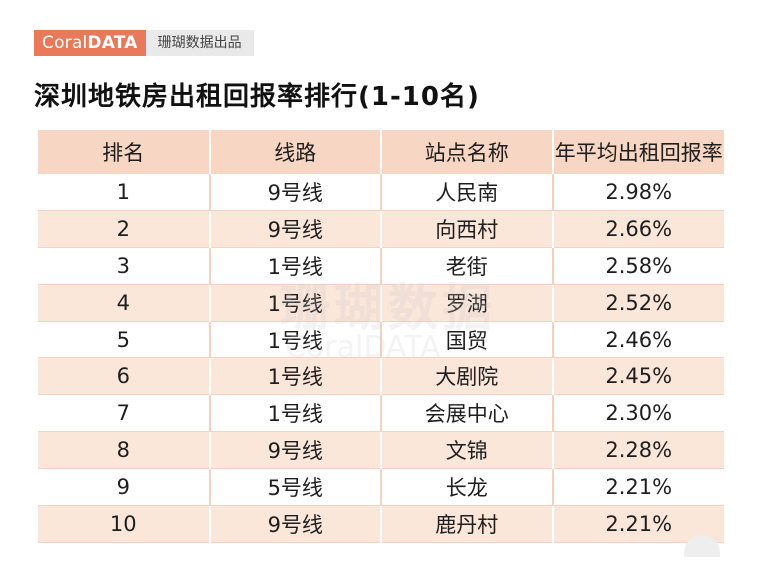 Image resolution: width=760 pixels, height=565 pixels. I want to click on yield-cell: 2.58%, so click(639, 265).